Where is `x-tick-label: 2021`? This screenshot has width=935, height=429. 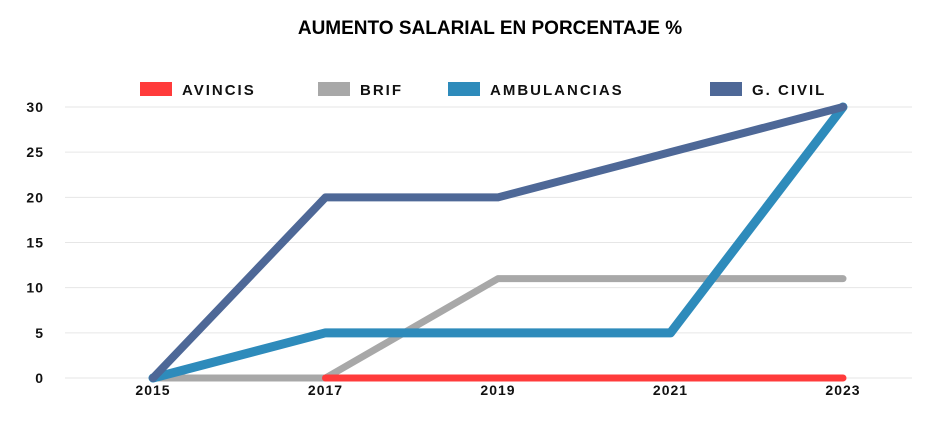
x-tick-label: 2021 is located at coordinates (670, 390).